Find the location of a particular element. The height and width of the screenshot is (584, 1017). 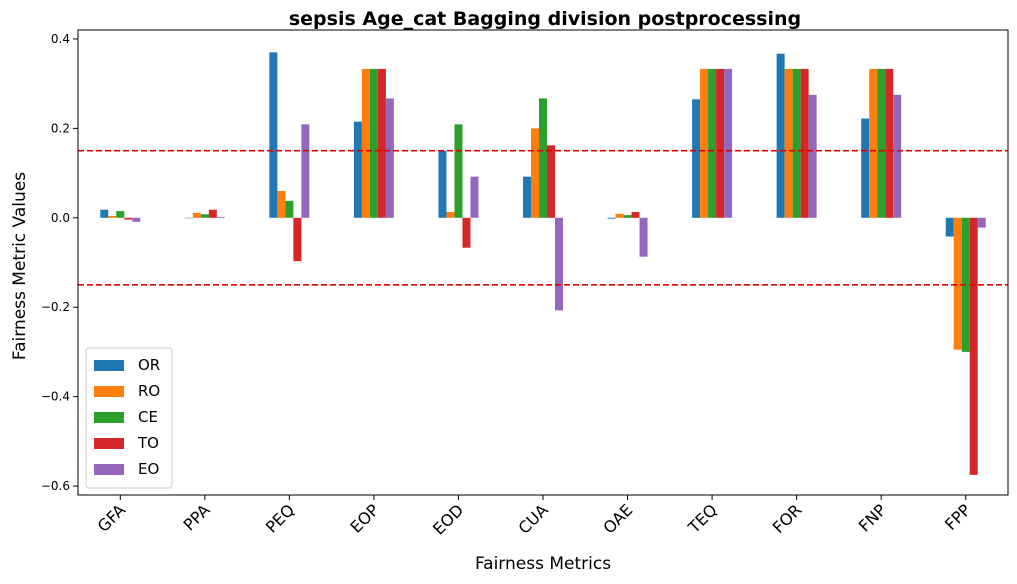

legend-swatch-ro is located at coordinates (109, 391).